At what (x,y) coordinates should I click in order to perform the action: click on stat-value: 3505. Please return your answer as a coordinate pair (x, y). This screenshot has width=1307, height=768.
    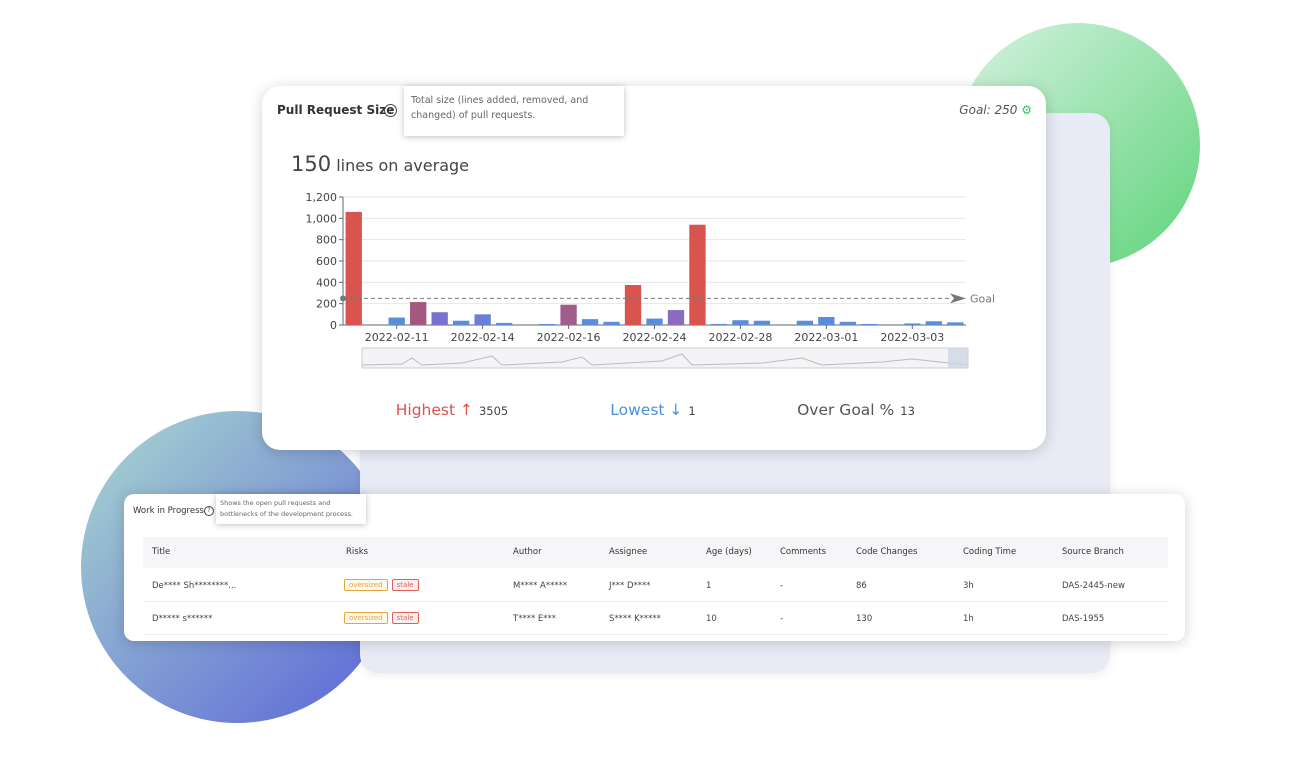
    Looking at the image, I should click on (493, 411).